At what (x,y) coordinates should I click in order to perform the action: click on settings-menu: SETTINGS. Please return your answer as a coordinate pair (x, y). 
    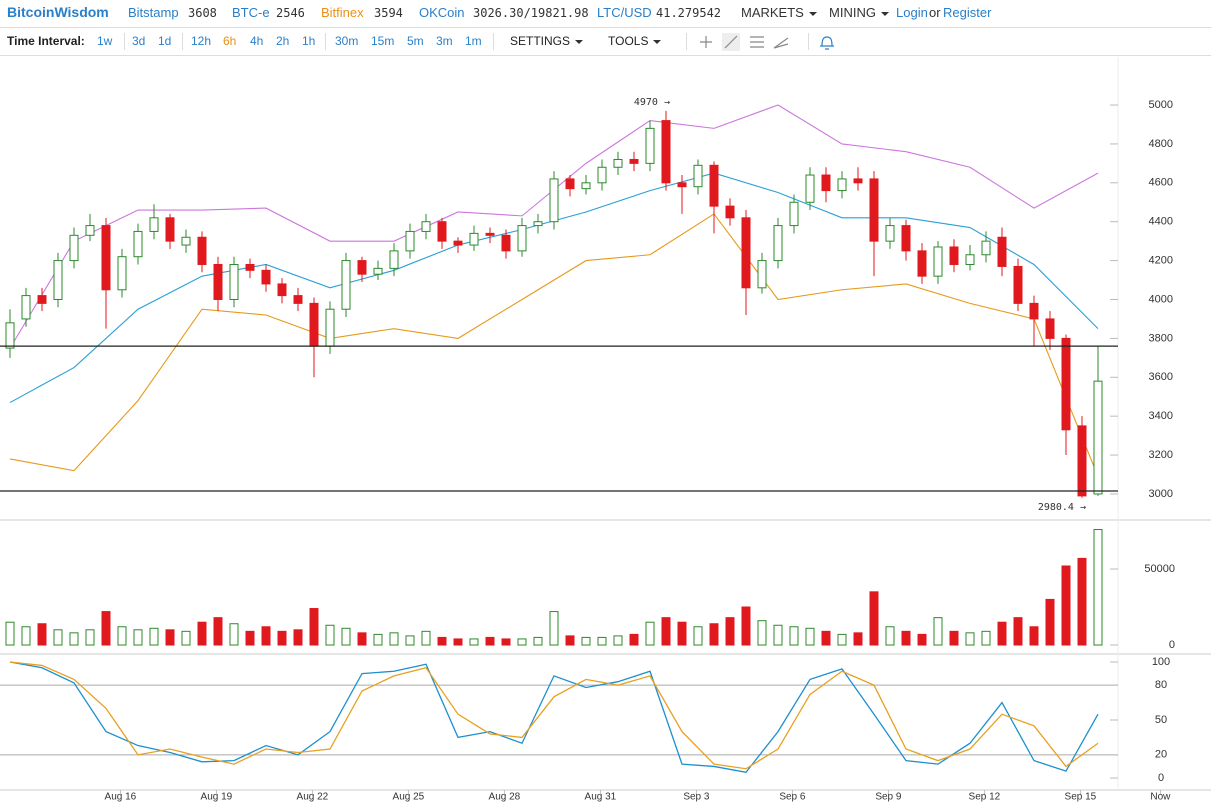
    Looking at the image, I should click on (547, 41).